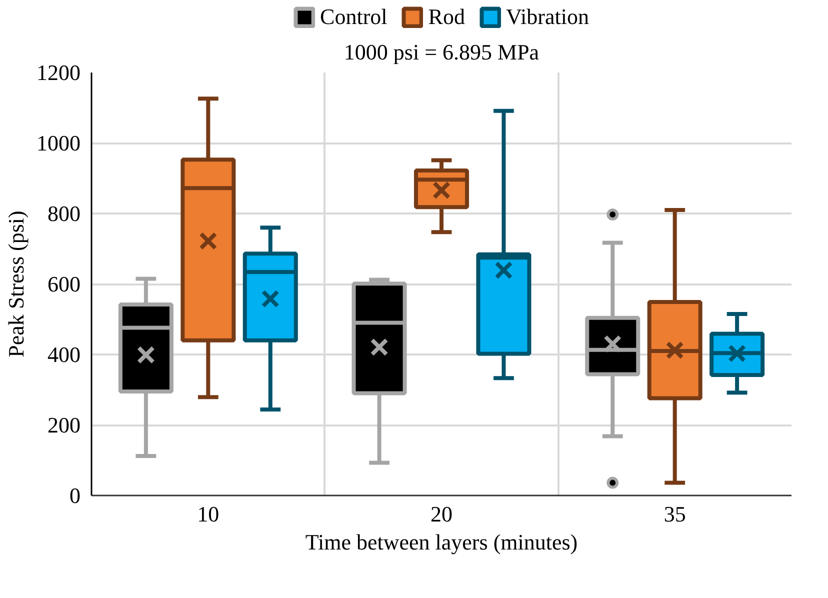  What do you see at coordinates (208, 514) in the screenshot?
I see `x-tick-label: 10` at bounding box center [208, 514].